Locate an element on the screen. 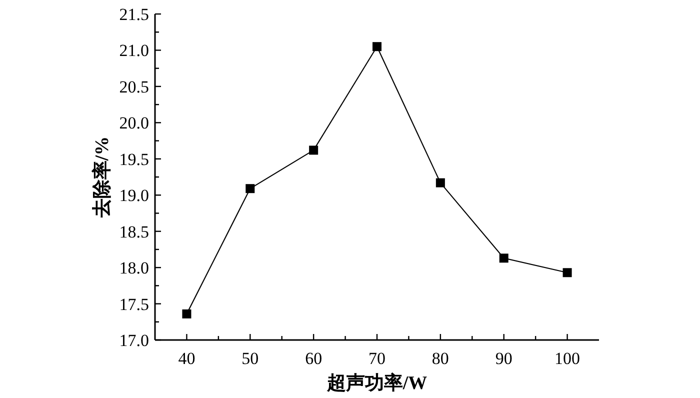  y-tick-label: 19.0 is located at coordinates (134, 196).